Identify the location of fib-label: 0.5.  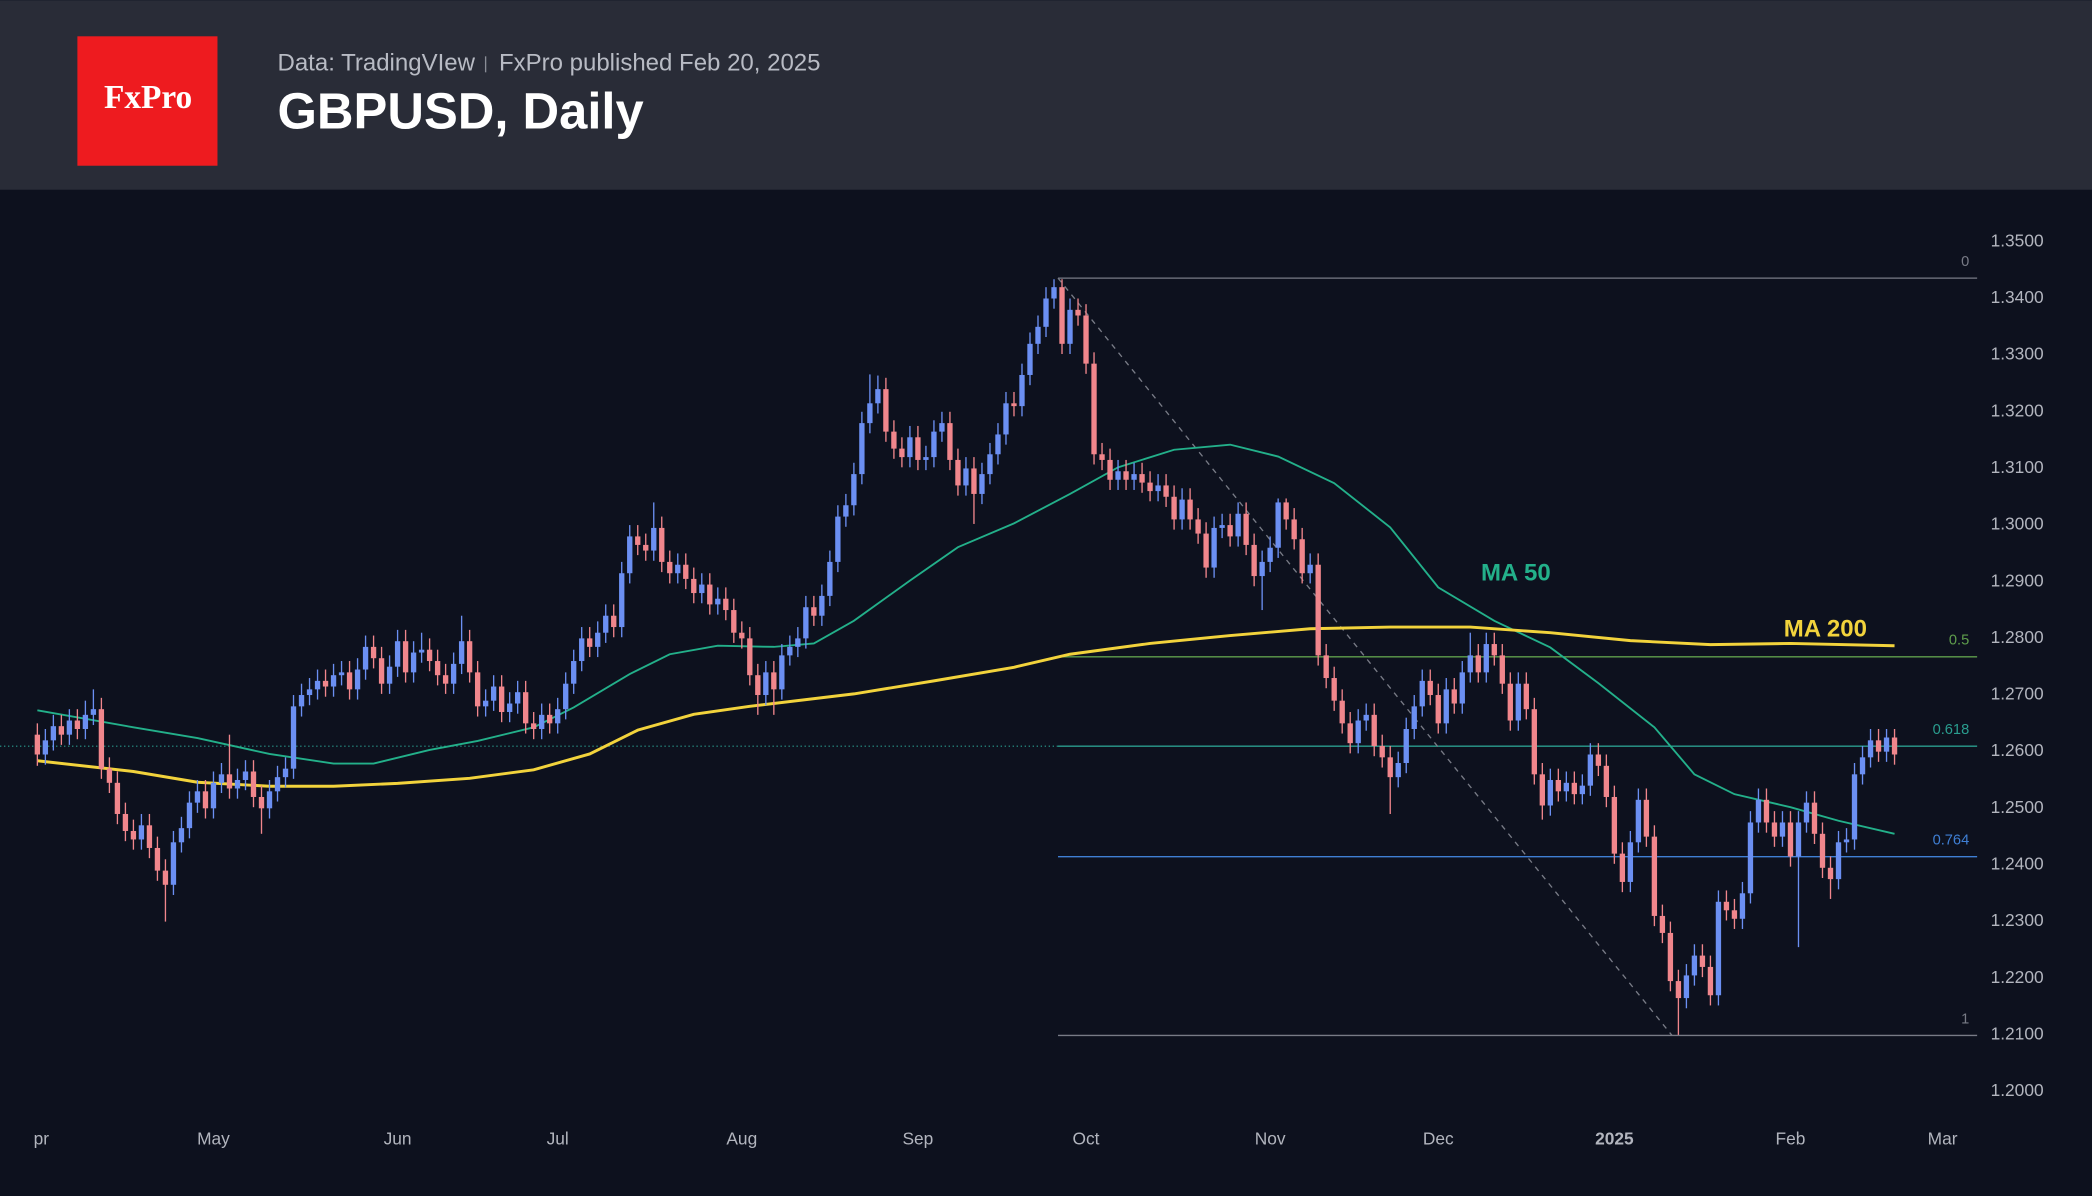
(1959, 641).